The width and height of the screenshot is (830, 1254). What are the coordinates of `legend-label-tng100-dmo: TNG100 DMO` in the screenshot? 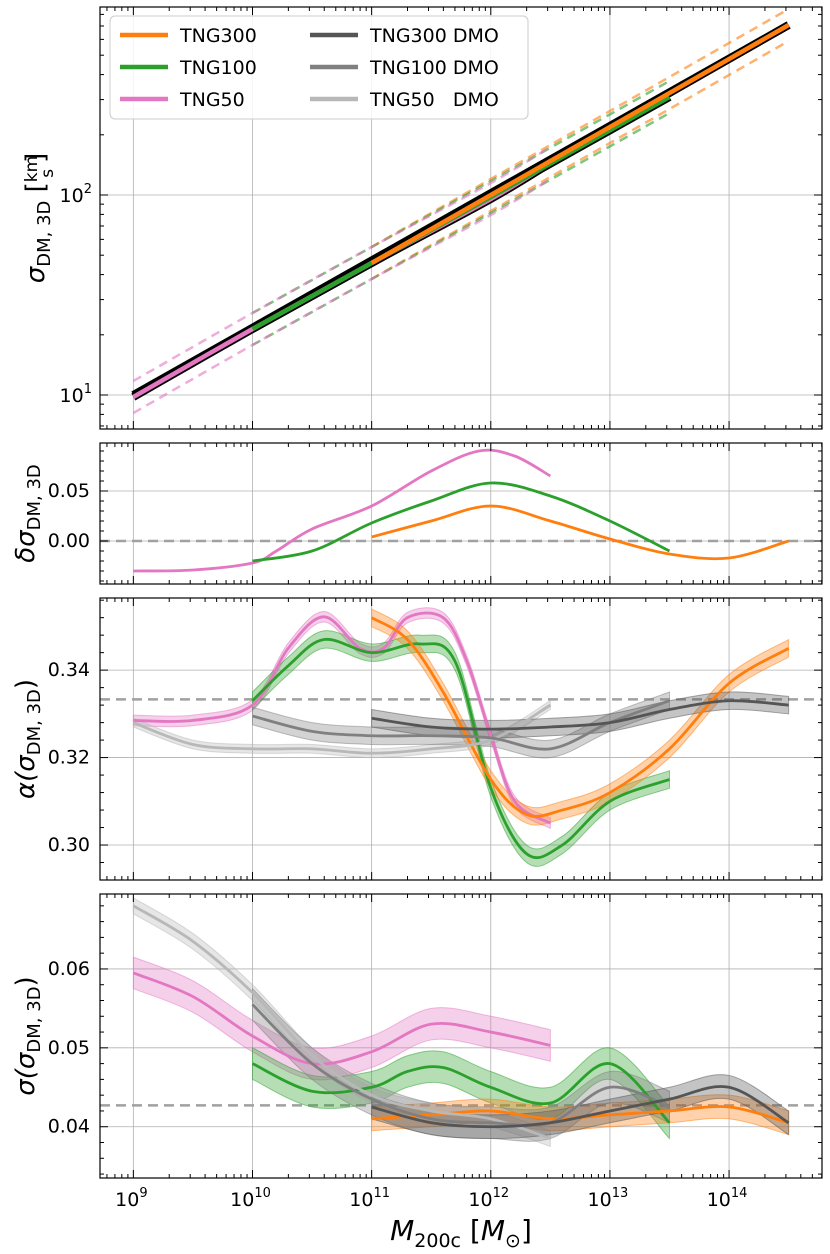 It's located at (434, 68).